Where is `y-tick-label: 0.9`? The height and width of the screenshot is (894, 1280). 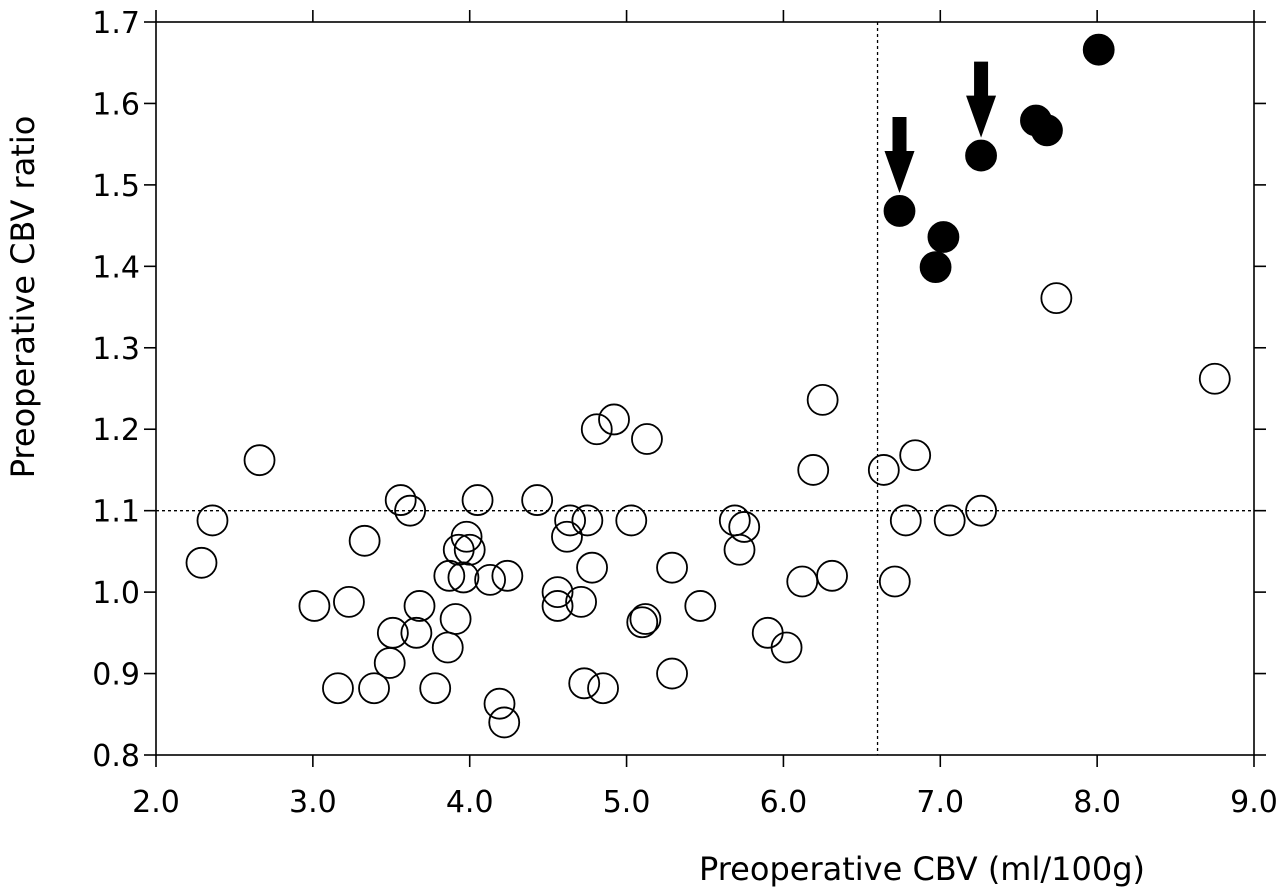 y-tick-label: 0.9 is located at coordinates (116, 675).